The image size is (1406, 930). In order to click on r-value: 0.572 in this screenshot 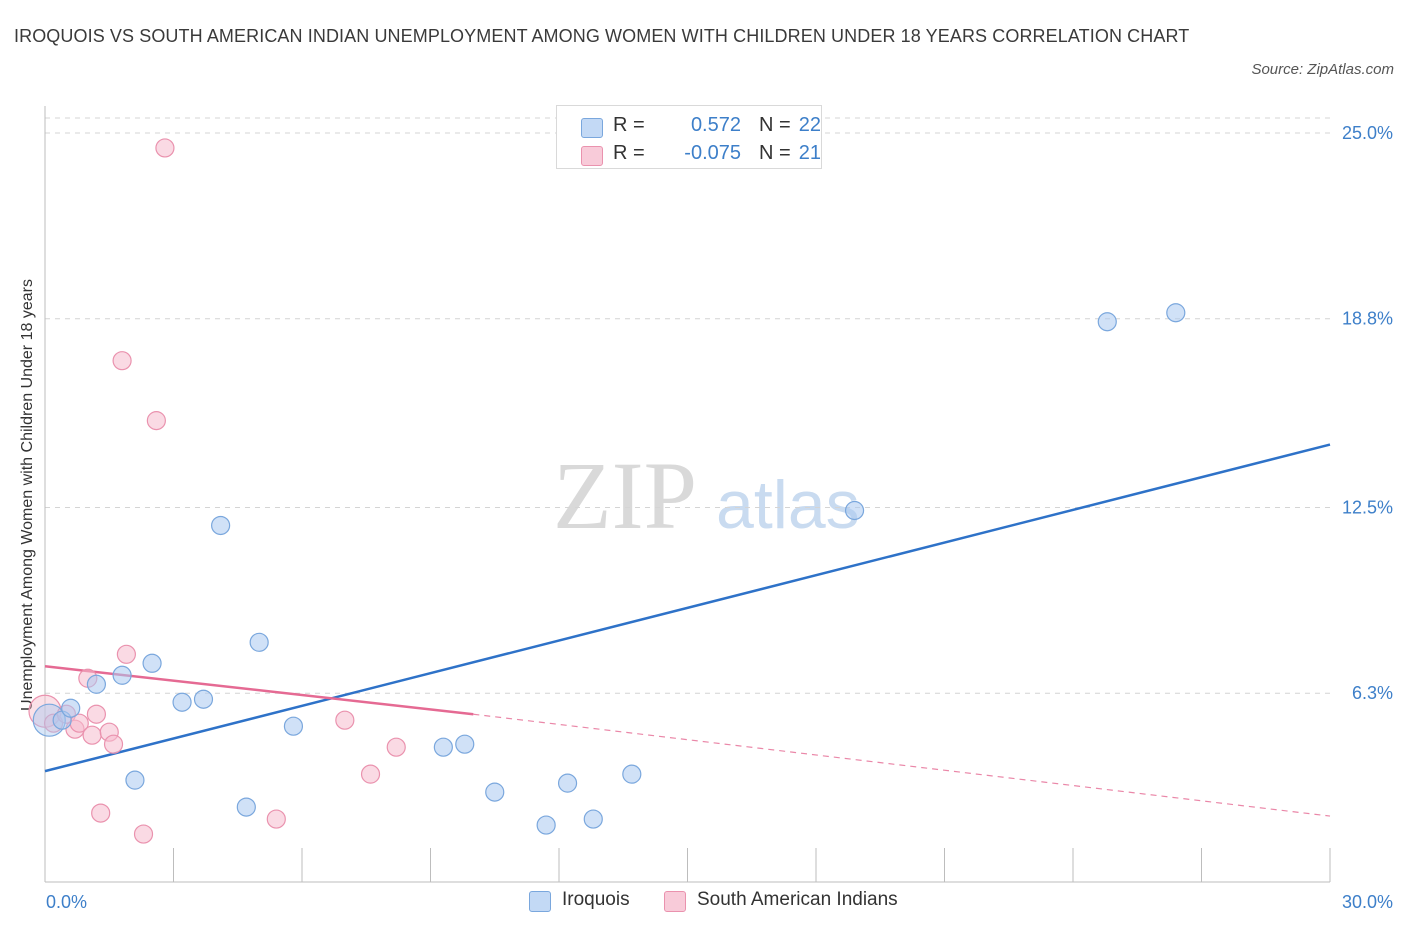, I will do `click(715, 125)`.